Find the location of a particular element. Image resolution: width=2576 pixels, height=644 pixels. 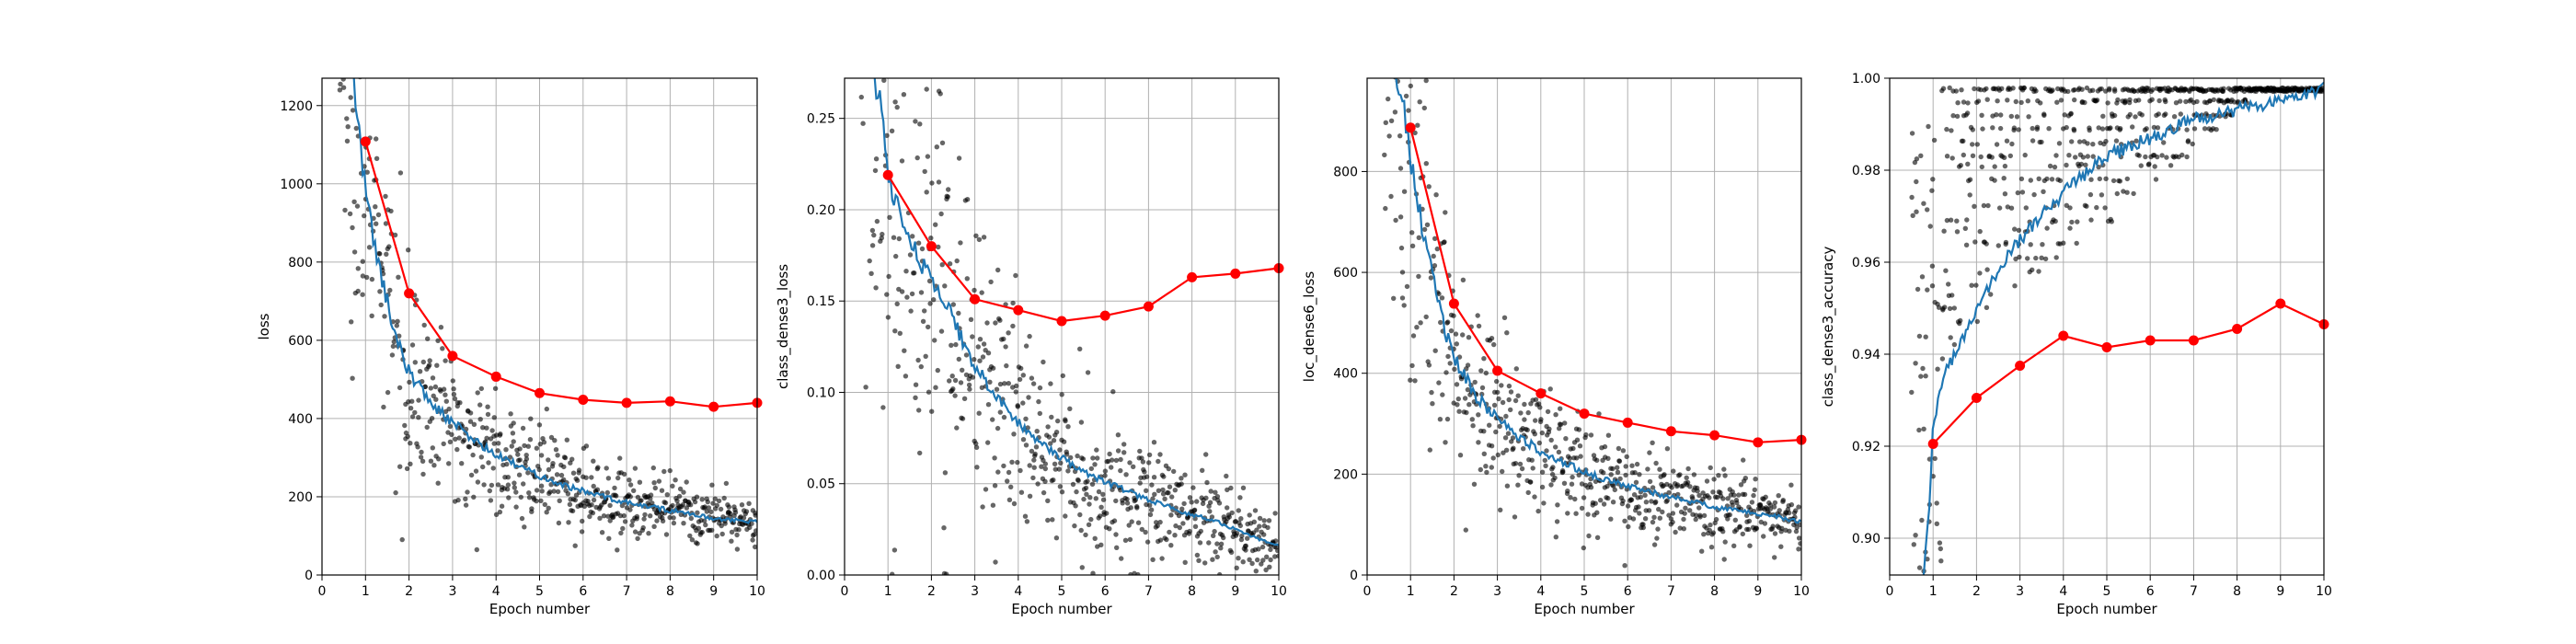

y-tick-label: 0 is located at coordinates (309, 576).